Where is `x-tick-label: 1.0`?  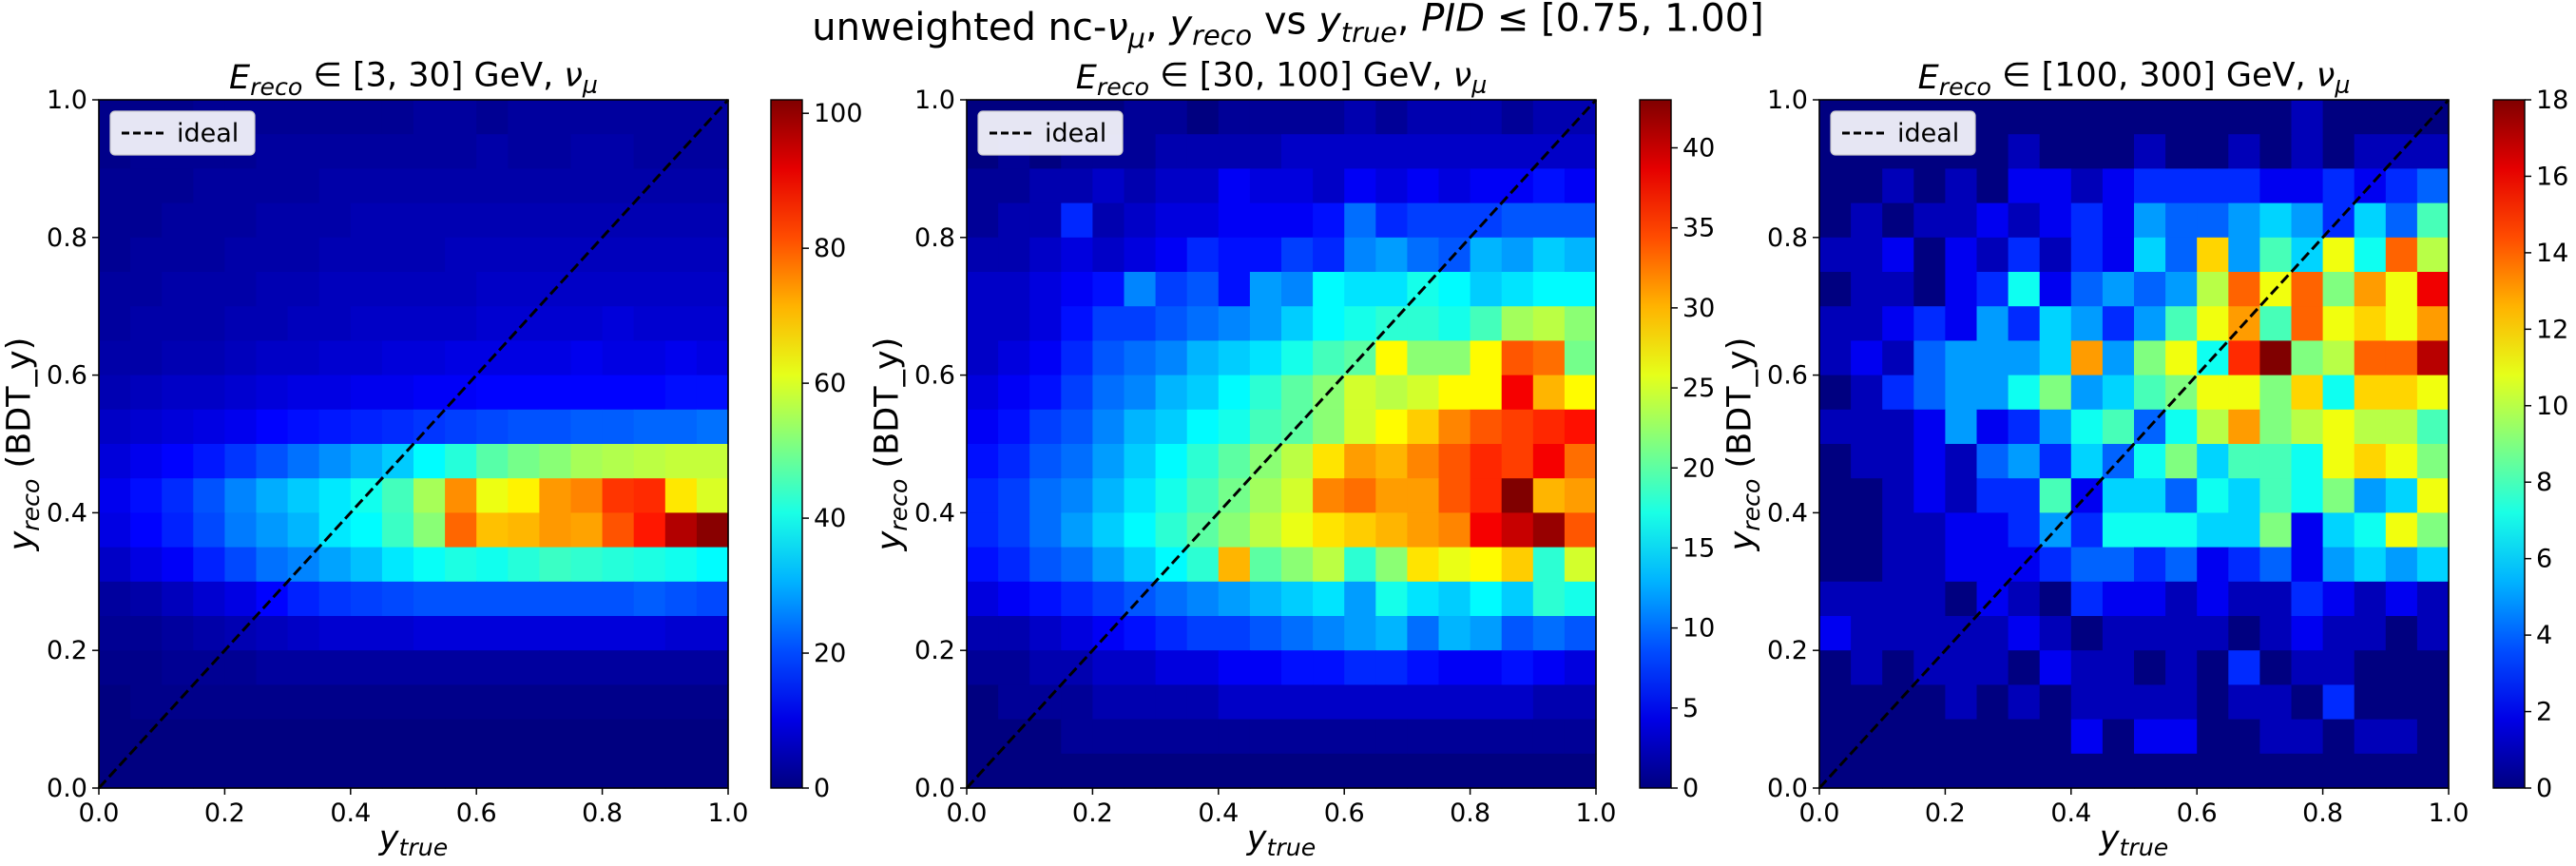 x-tick-label: 1.0 is located at coordinates (1597, 814).